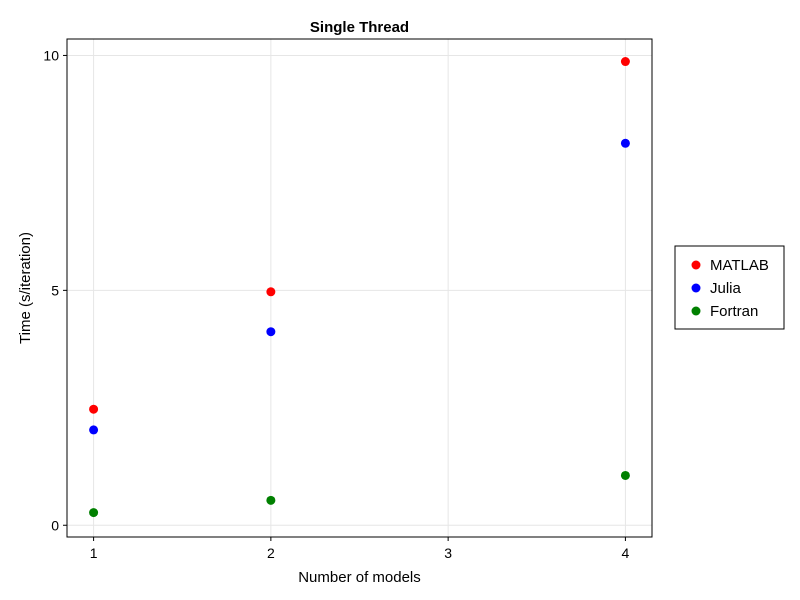  Describe the element at coordinates (726, 288) in the screenshot. I see `legend-label: Julia` at that location.